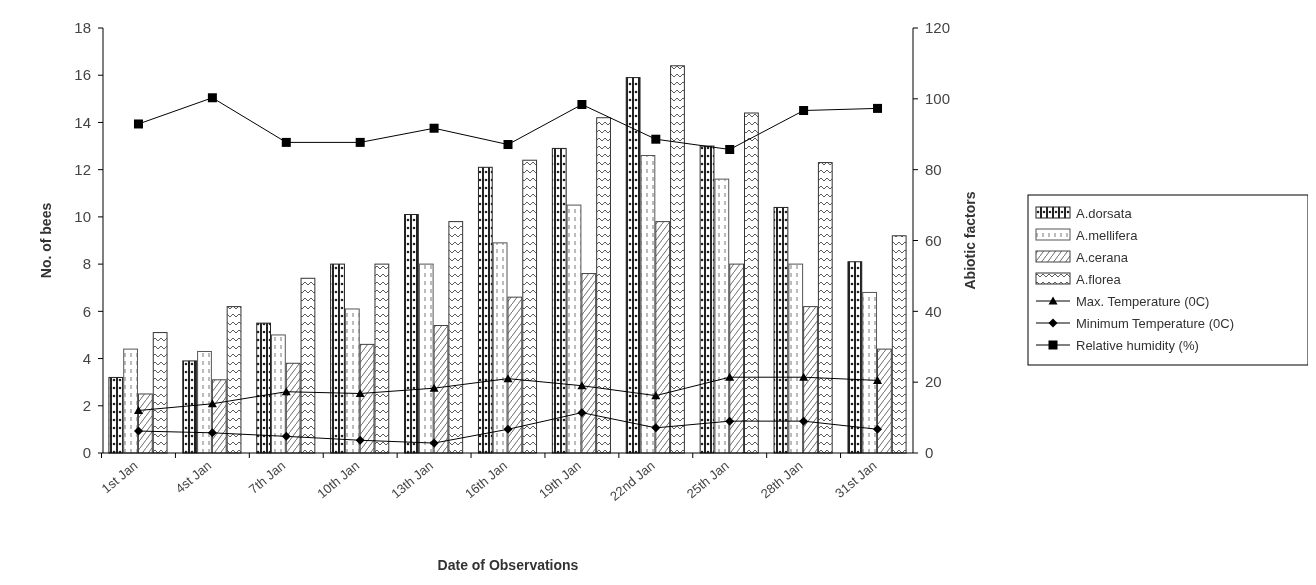  Describe the element at coordinates (82, 75) in the screenshot. I see `y-tick-label: 16` at that location.